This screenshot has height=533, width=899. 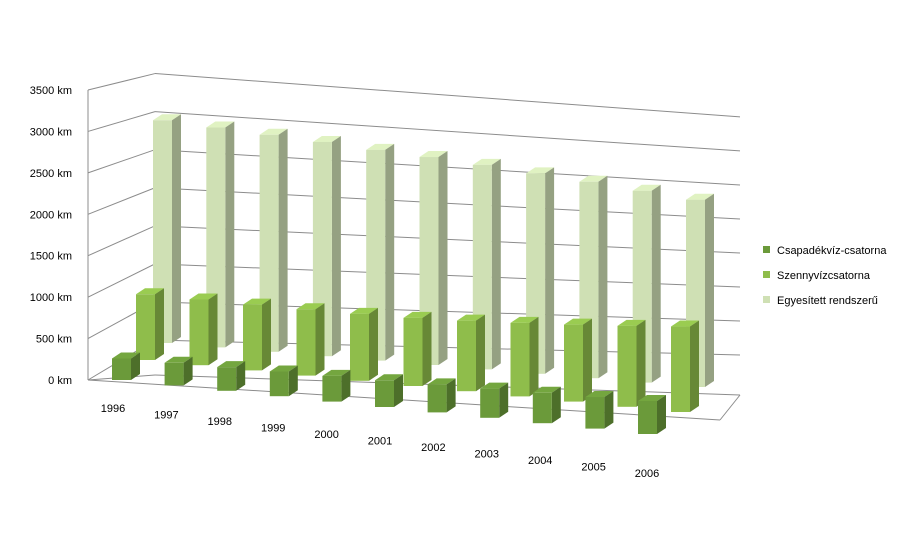 I want to click on y-tick-label: 2000 km, so click(x=51, y=215).